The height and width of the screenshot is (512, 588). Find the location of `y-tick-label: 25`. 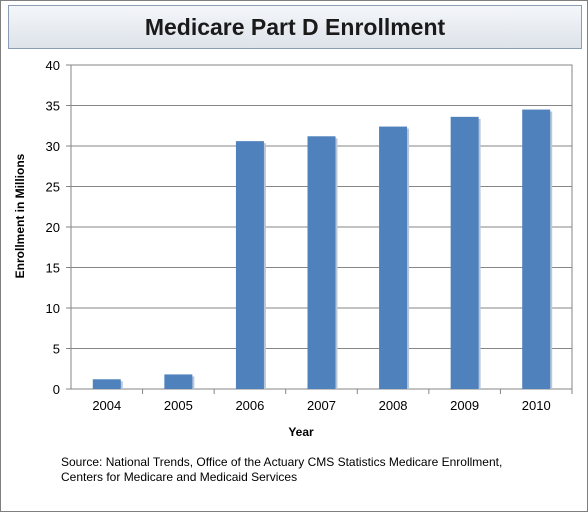

y-tick-label: 25 is located at coordinates (53, 187).